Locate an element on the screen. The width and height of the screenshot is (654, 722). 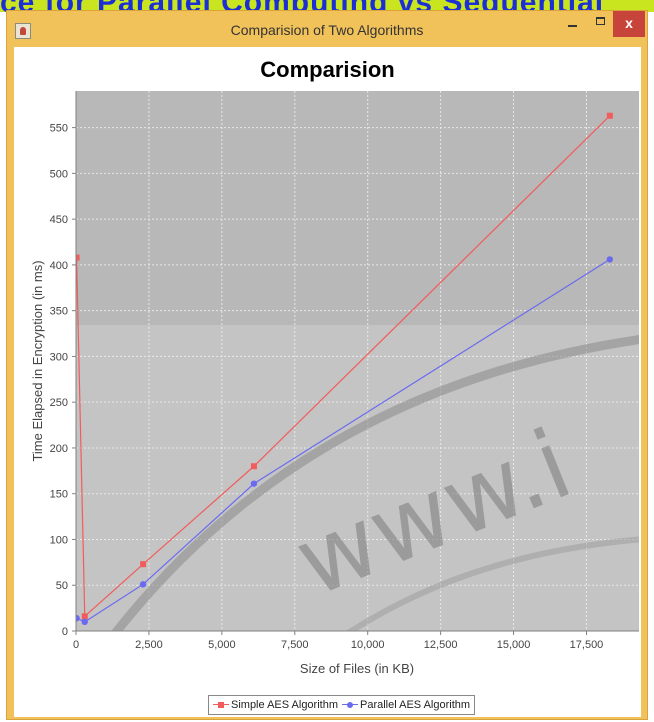
close-button: x is located at coordinates (629, 24).